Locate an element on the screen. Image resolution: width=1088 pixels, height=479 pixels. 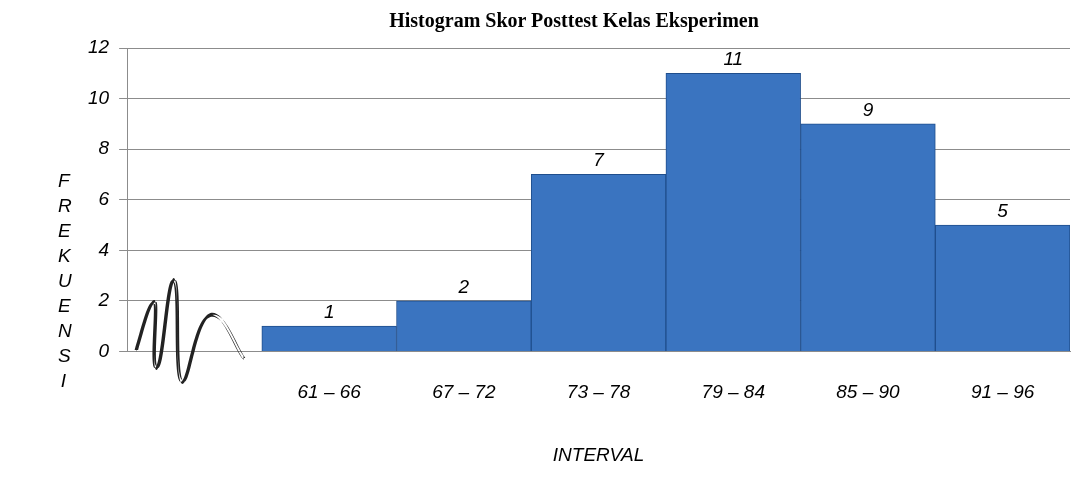
text: FREKUENSI is located at coordinates (65, 280).